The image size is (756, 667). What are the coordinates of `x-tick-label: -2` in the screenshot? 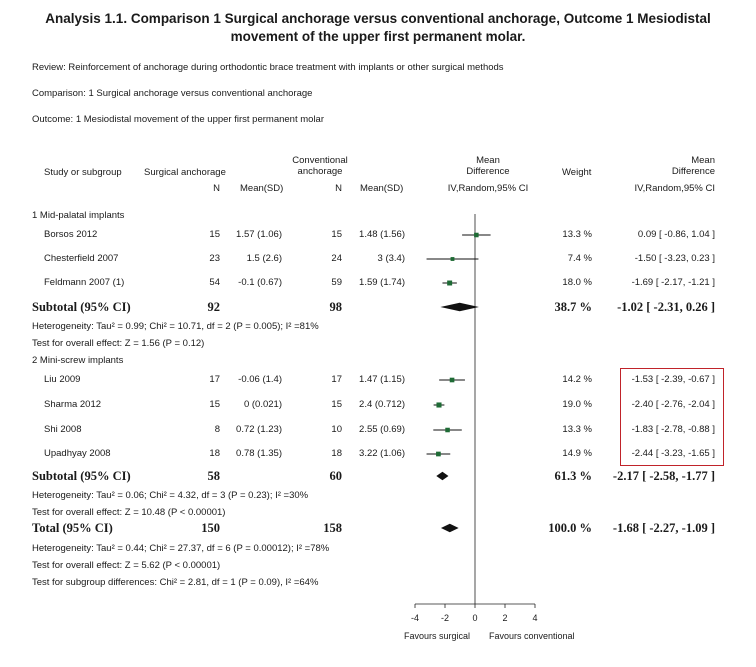 It's located at (445, 618).